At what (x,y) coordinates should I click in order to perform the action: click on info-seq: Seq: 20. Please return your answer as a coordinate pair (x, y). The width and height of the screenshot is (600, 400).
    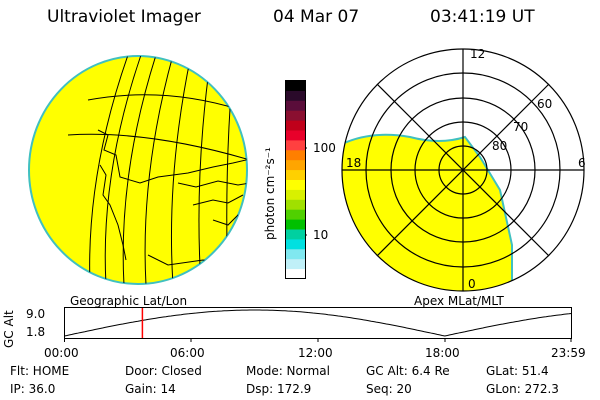
    Looking at the image, I should click on (389, 389).